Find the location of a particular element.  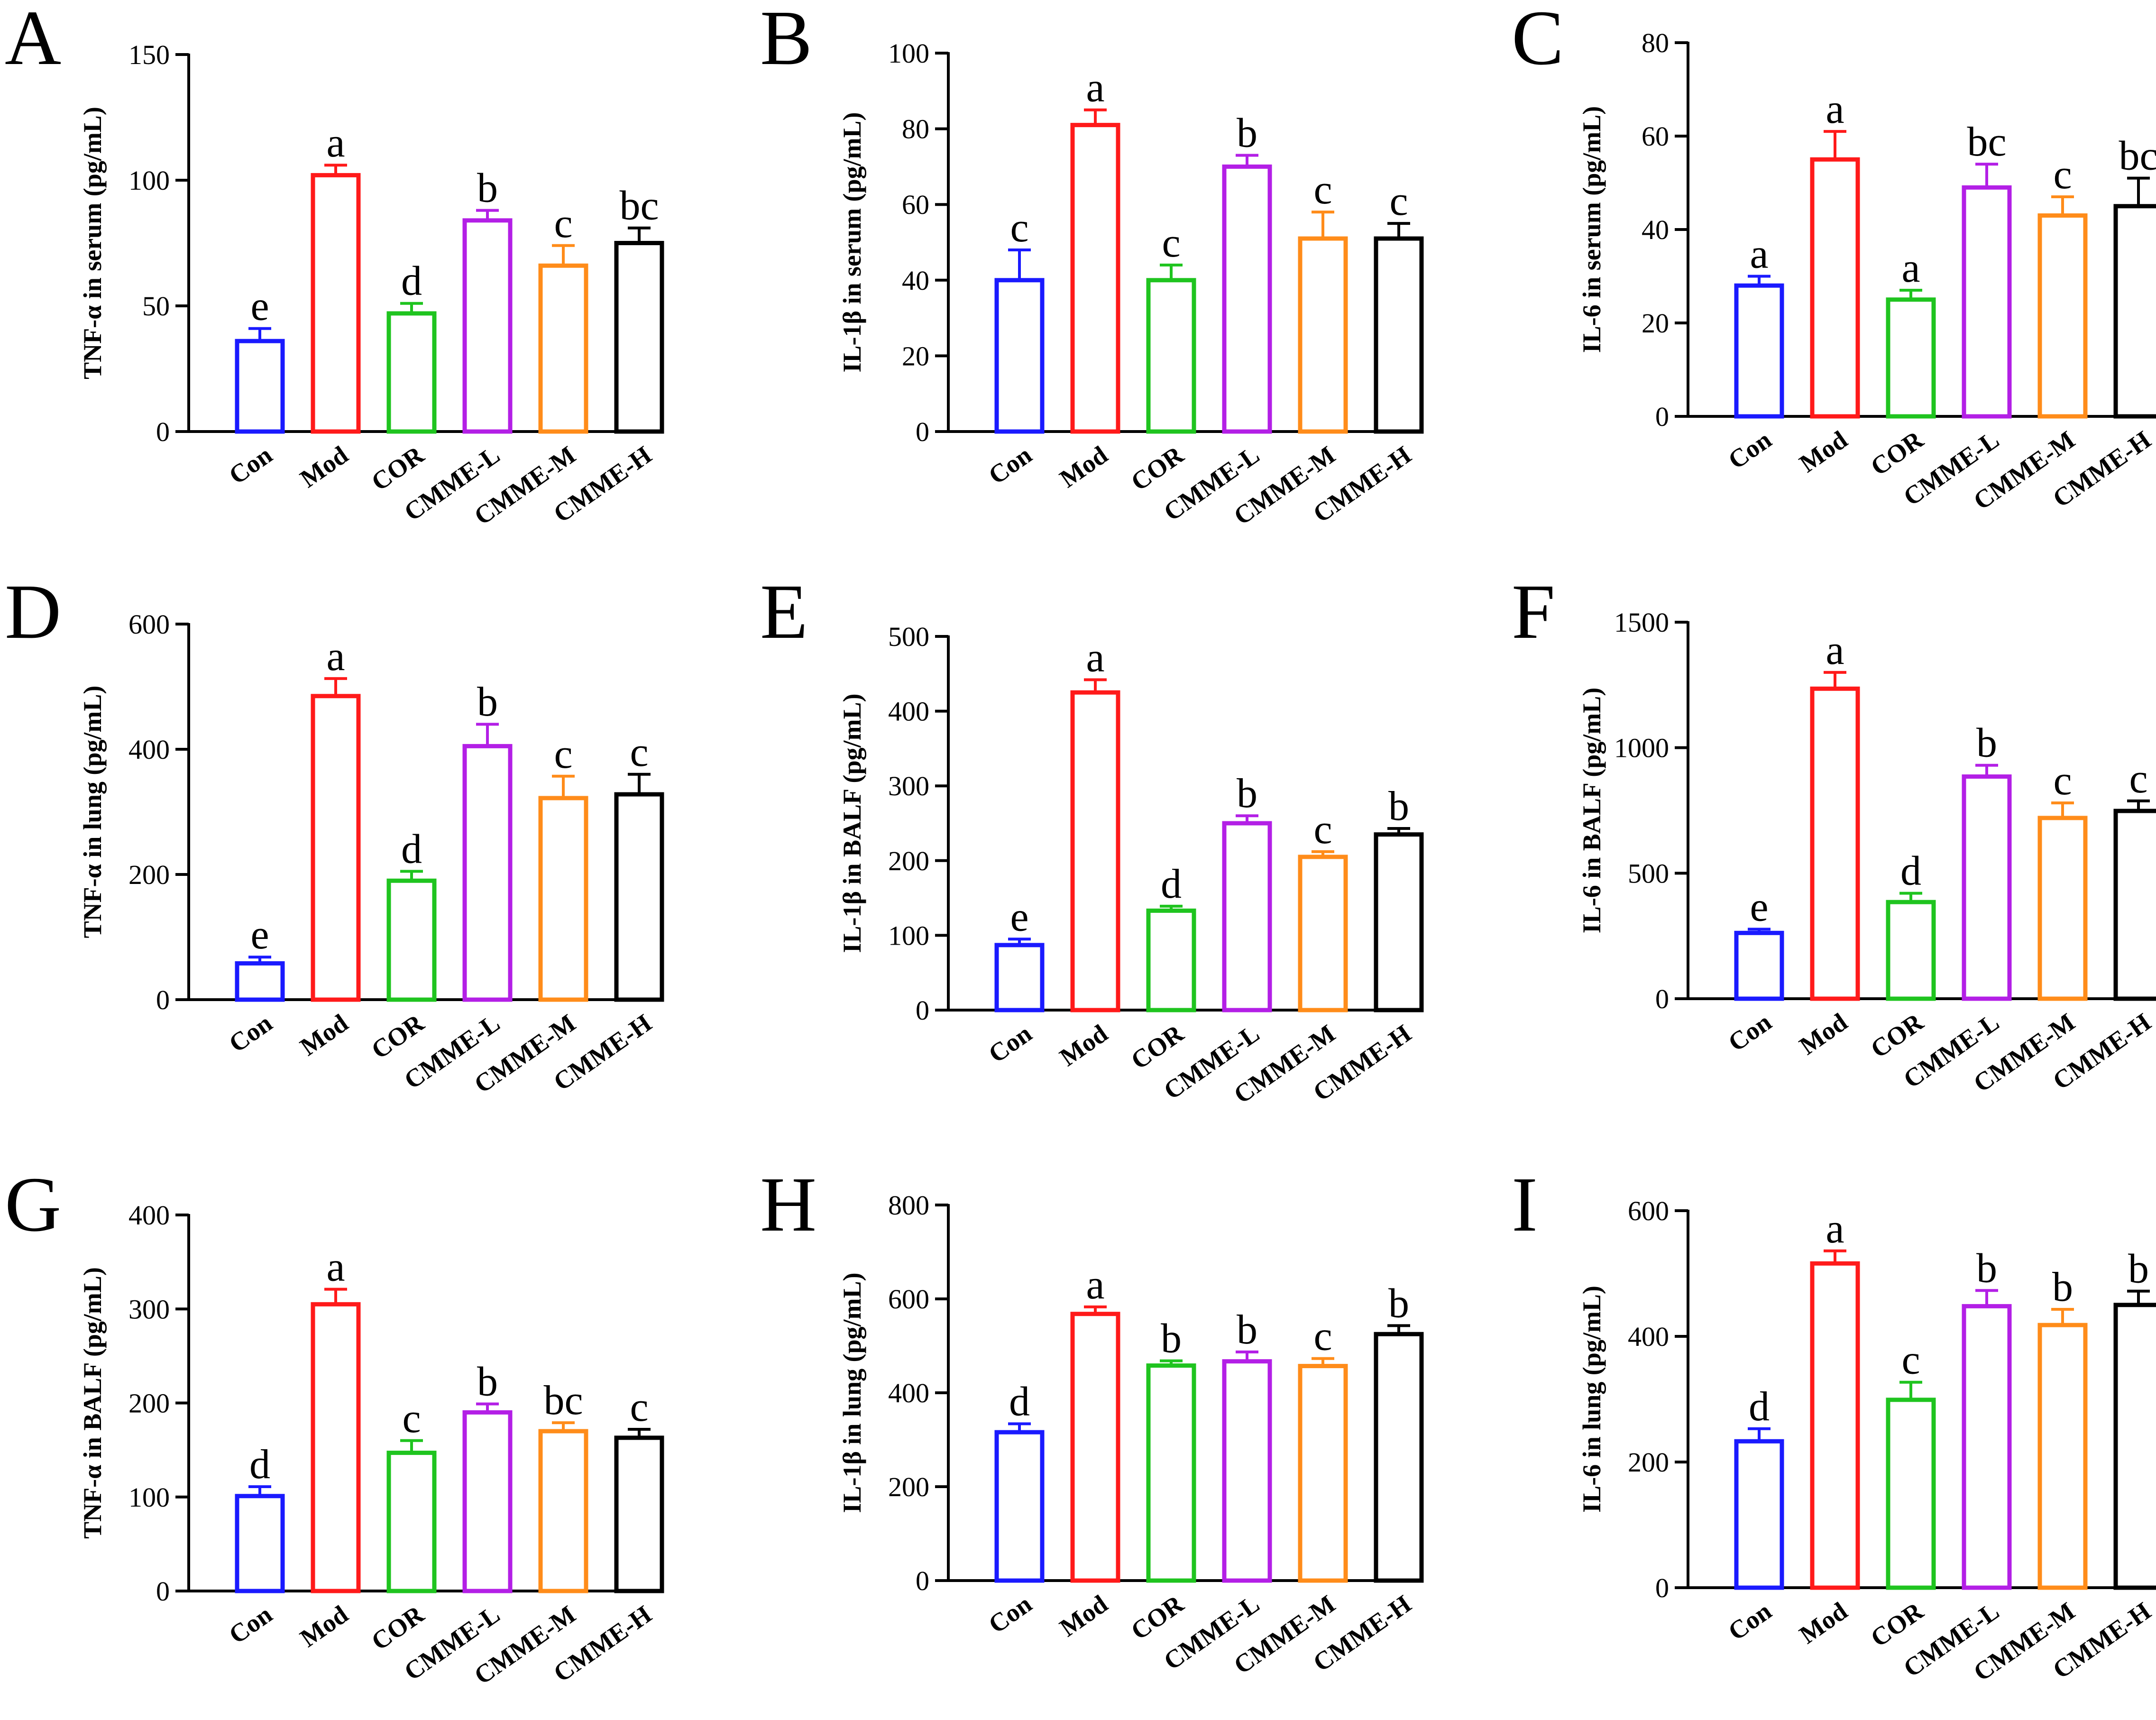

y-tick-label: 800 is located at coordinates (909, 1205).